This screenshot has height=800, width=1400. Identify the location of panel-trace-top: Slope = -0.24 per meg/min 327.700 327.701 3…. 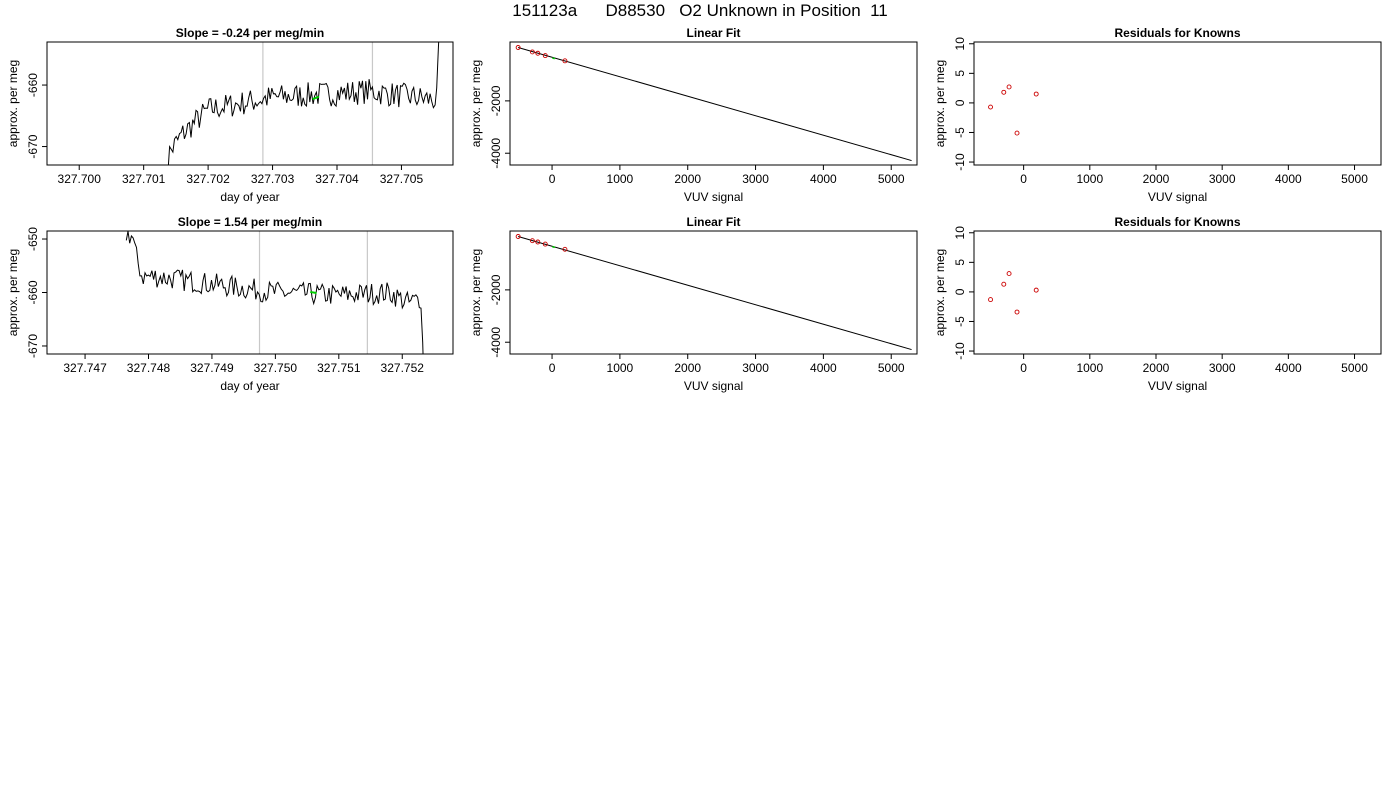
(230, 115).